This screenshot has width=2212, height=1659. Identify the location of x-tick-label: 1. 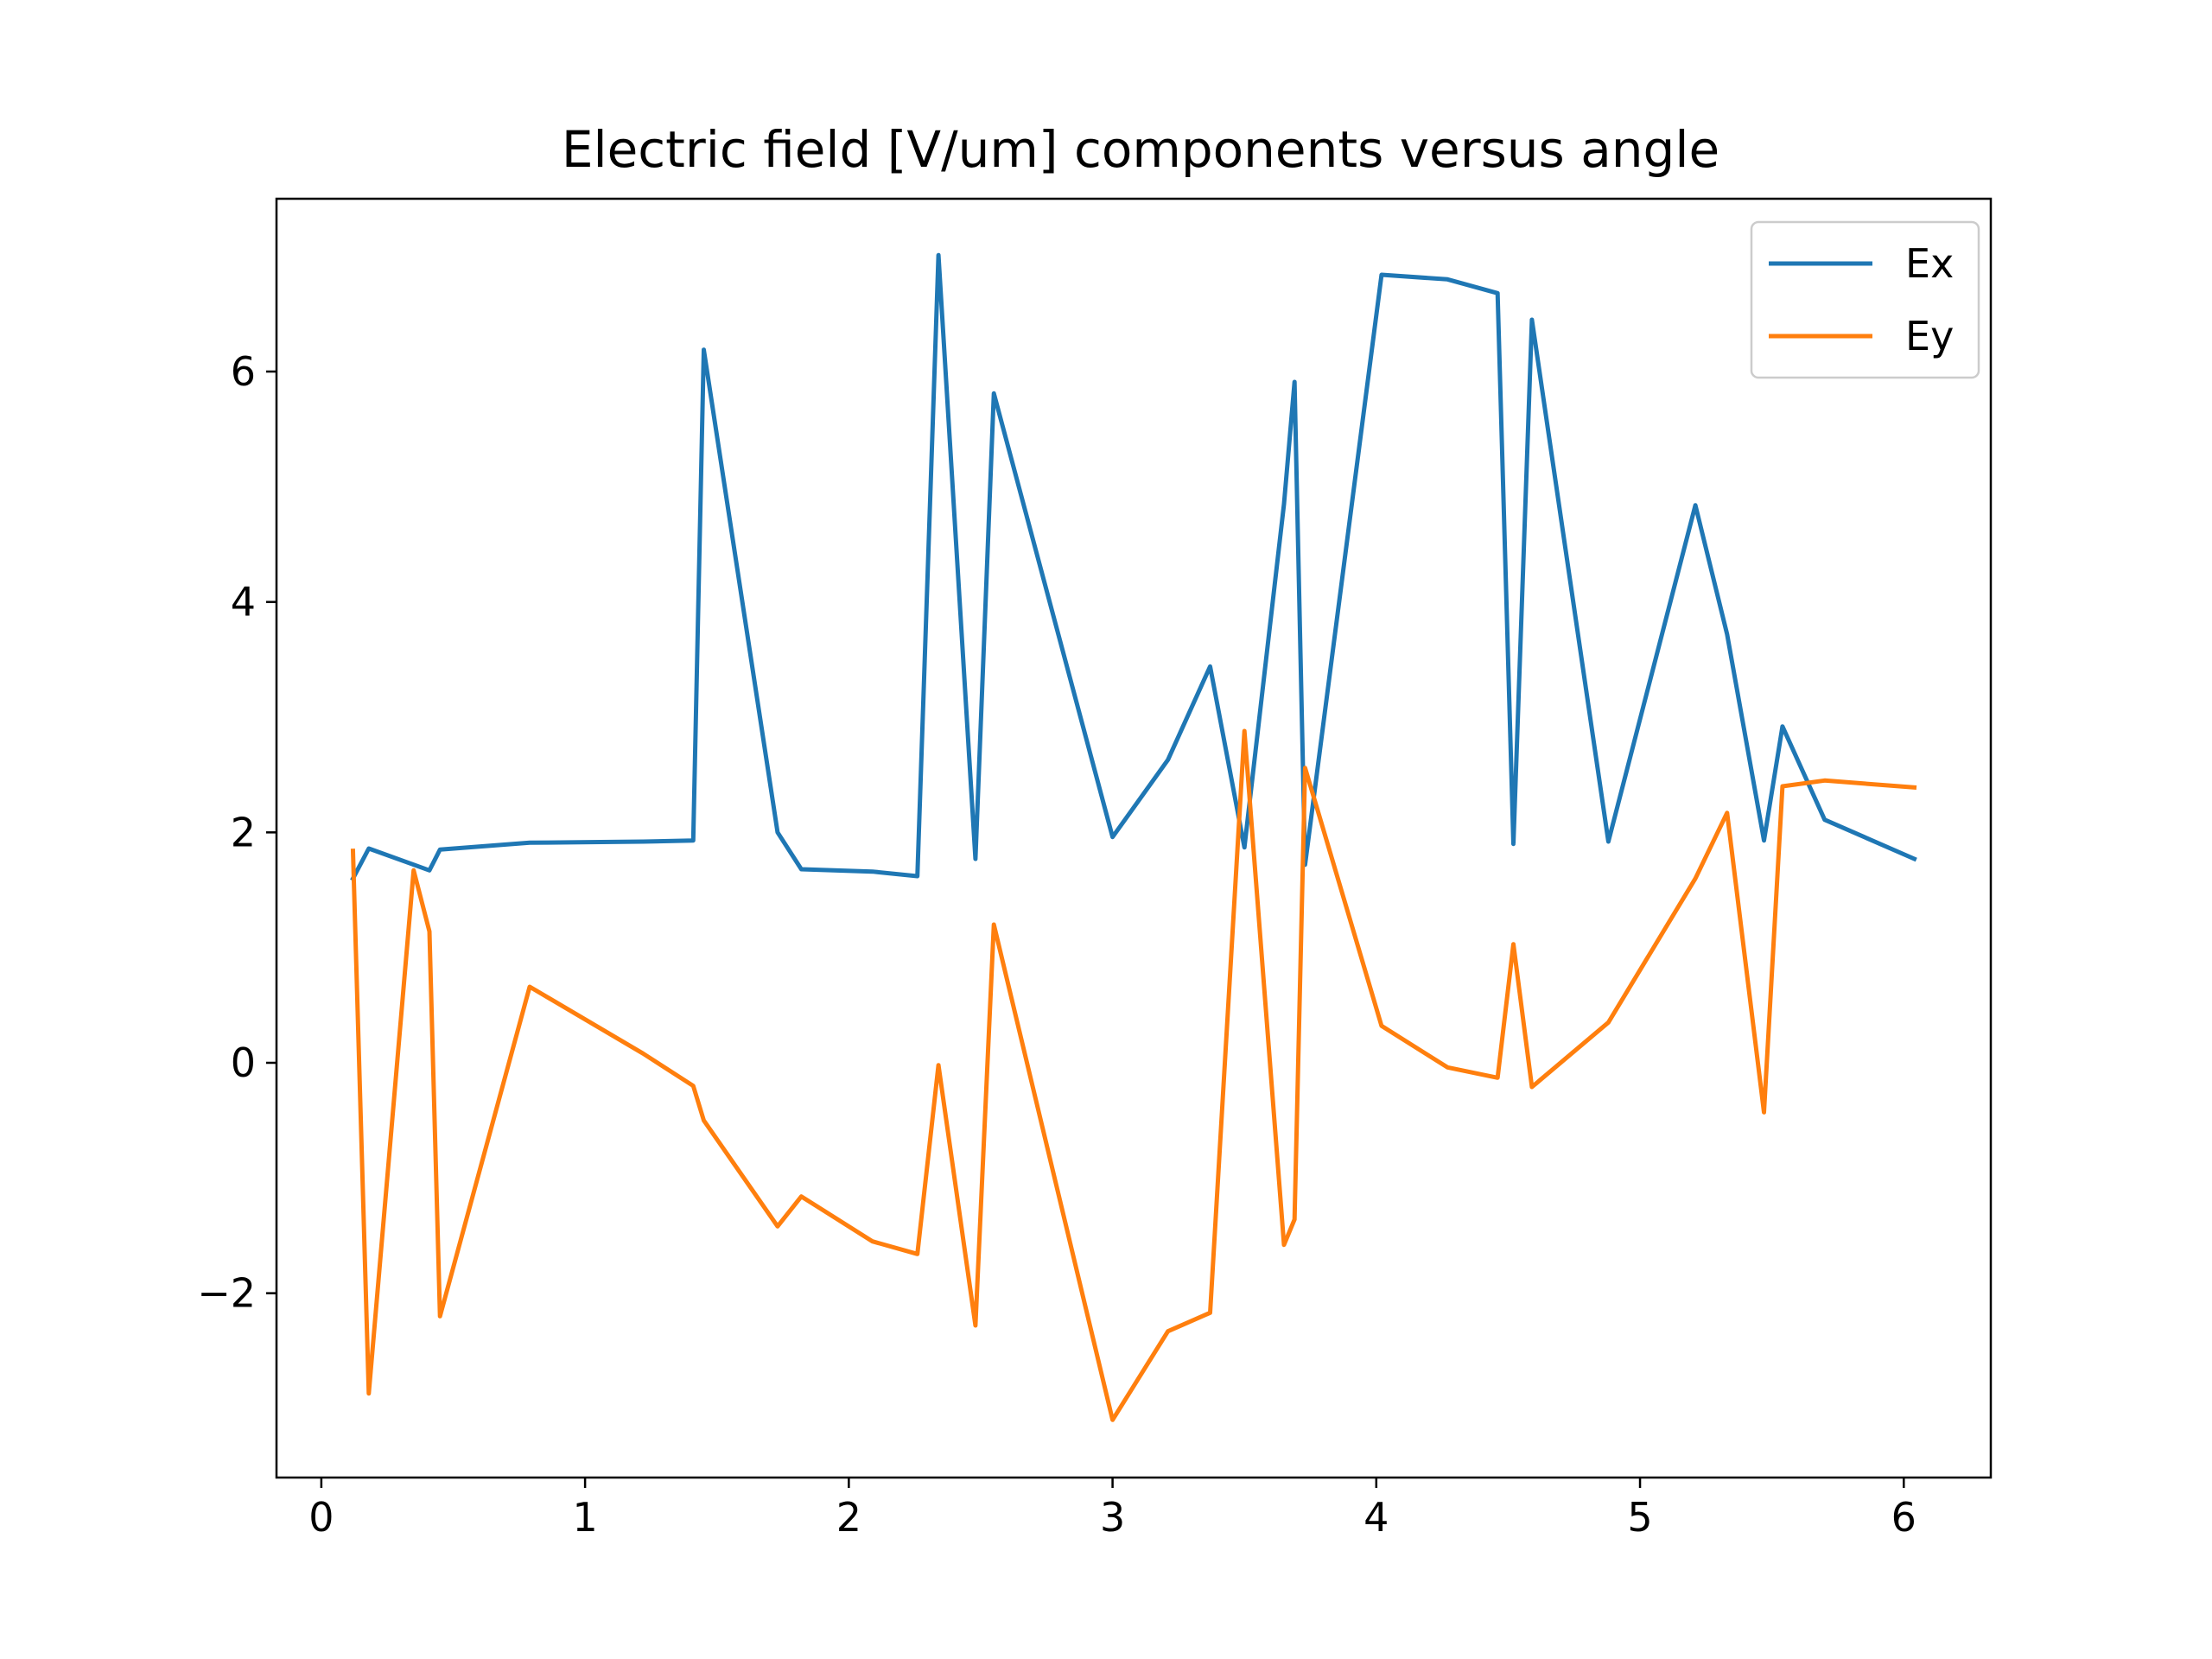
(584, 1517).